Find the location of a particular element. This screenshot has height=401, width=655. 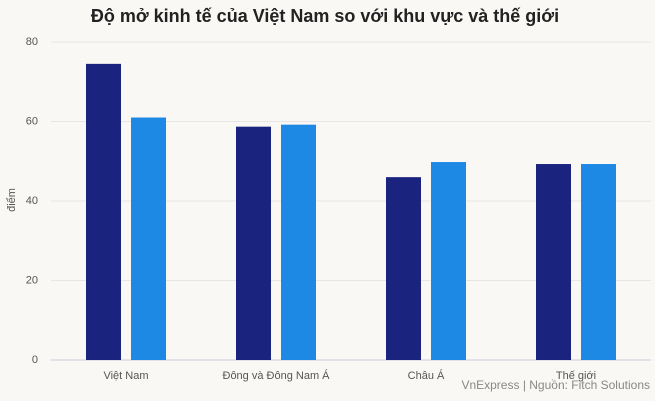

y-axis-label: điểm is located at coordinates (12, 200).